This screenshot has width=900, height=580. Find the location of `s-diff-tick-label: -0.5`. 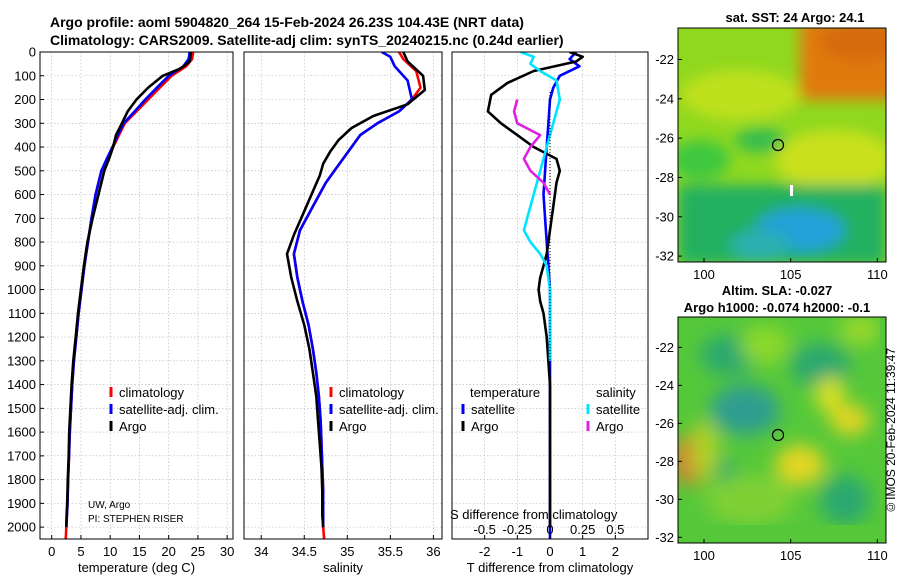

s-diff-tick-label: -0.5 is located at coordinates (484, 529).